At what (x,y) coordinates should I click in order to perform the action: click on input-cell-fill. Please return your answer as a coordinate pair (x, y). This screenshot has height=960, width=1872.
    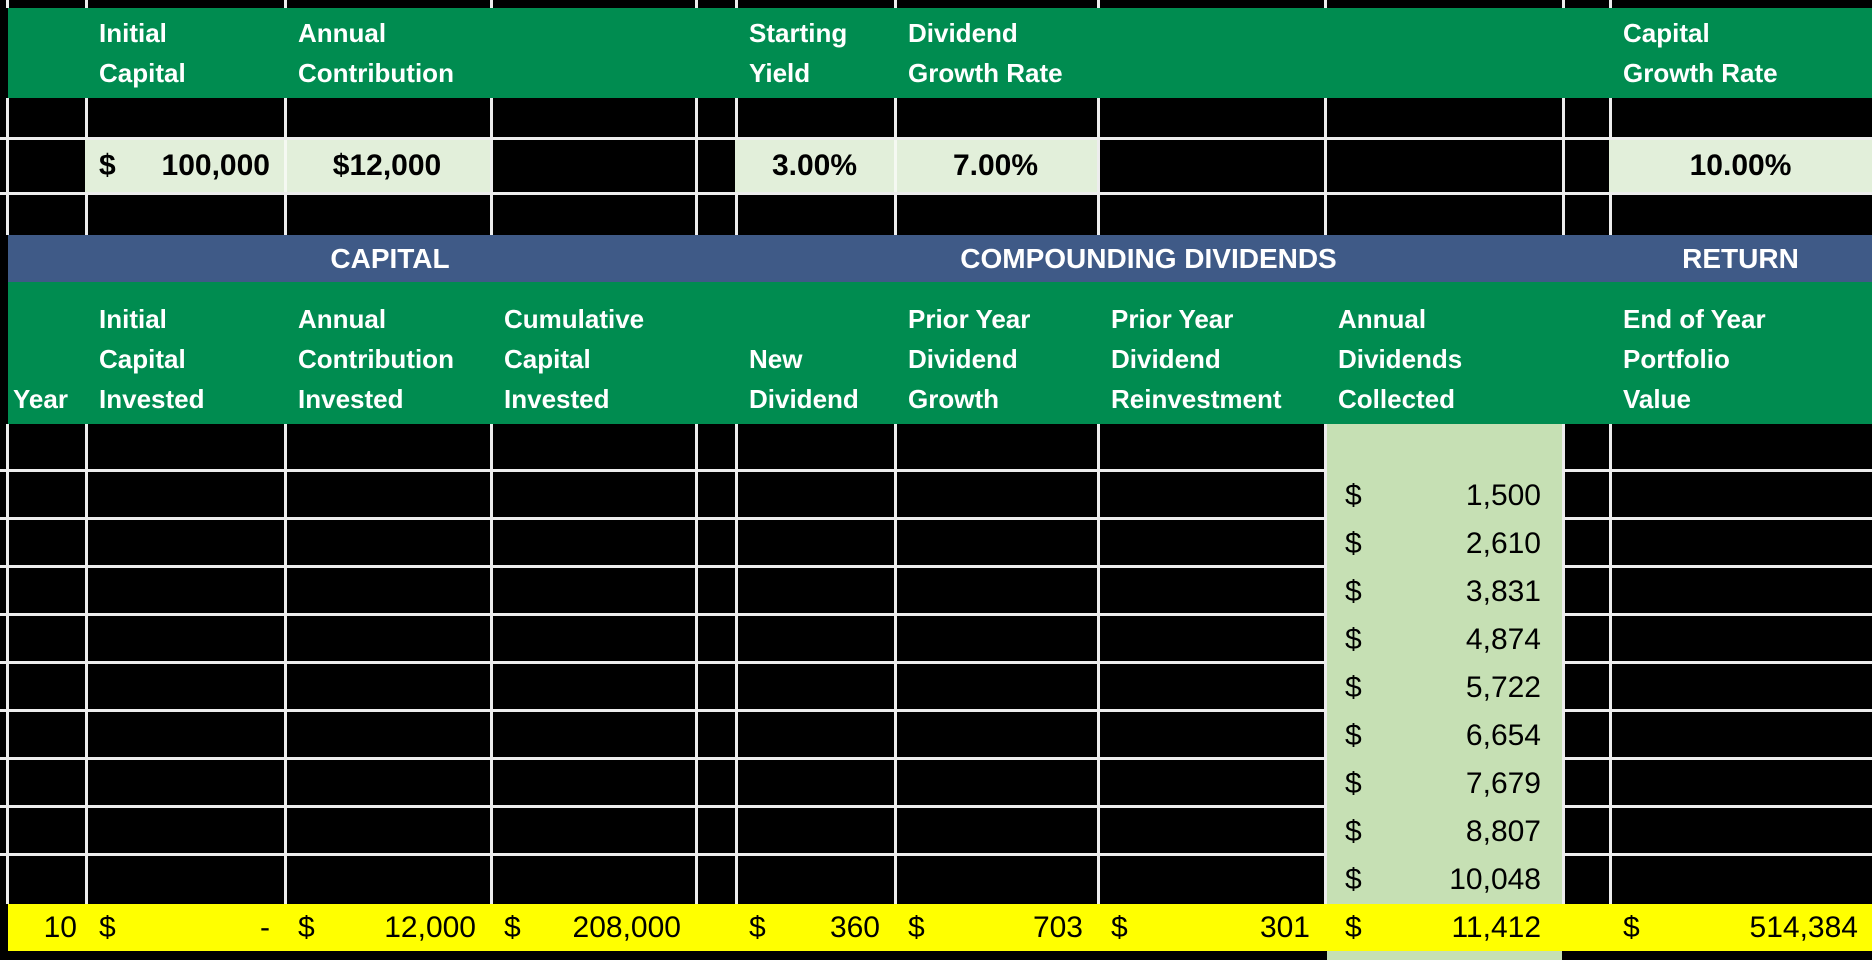
    Looking at the image, I should click on (916, 166).